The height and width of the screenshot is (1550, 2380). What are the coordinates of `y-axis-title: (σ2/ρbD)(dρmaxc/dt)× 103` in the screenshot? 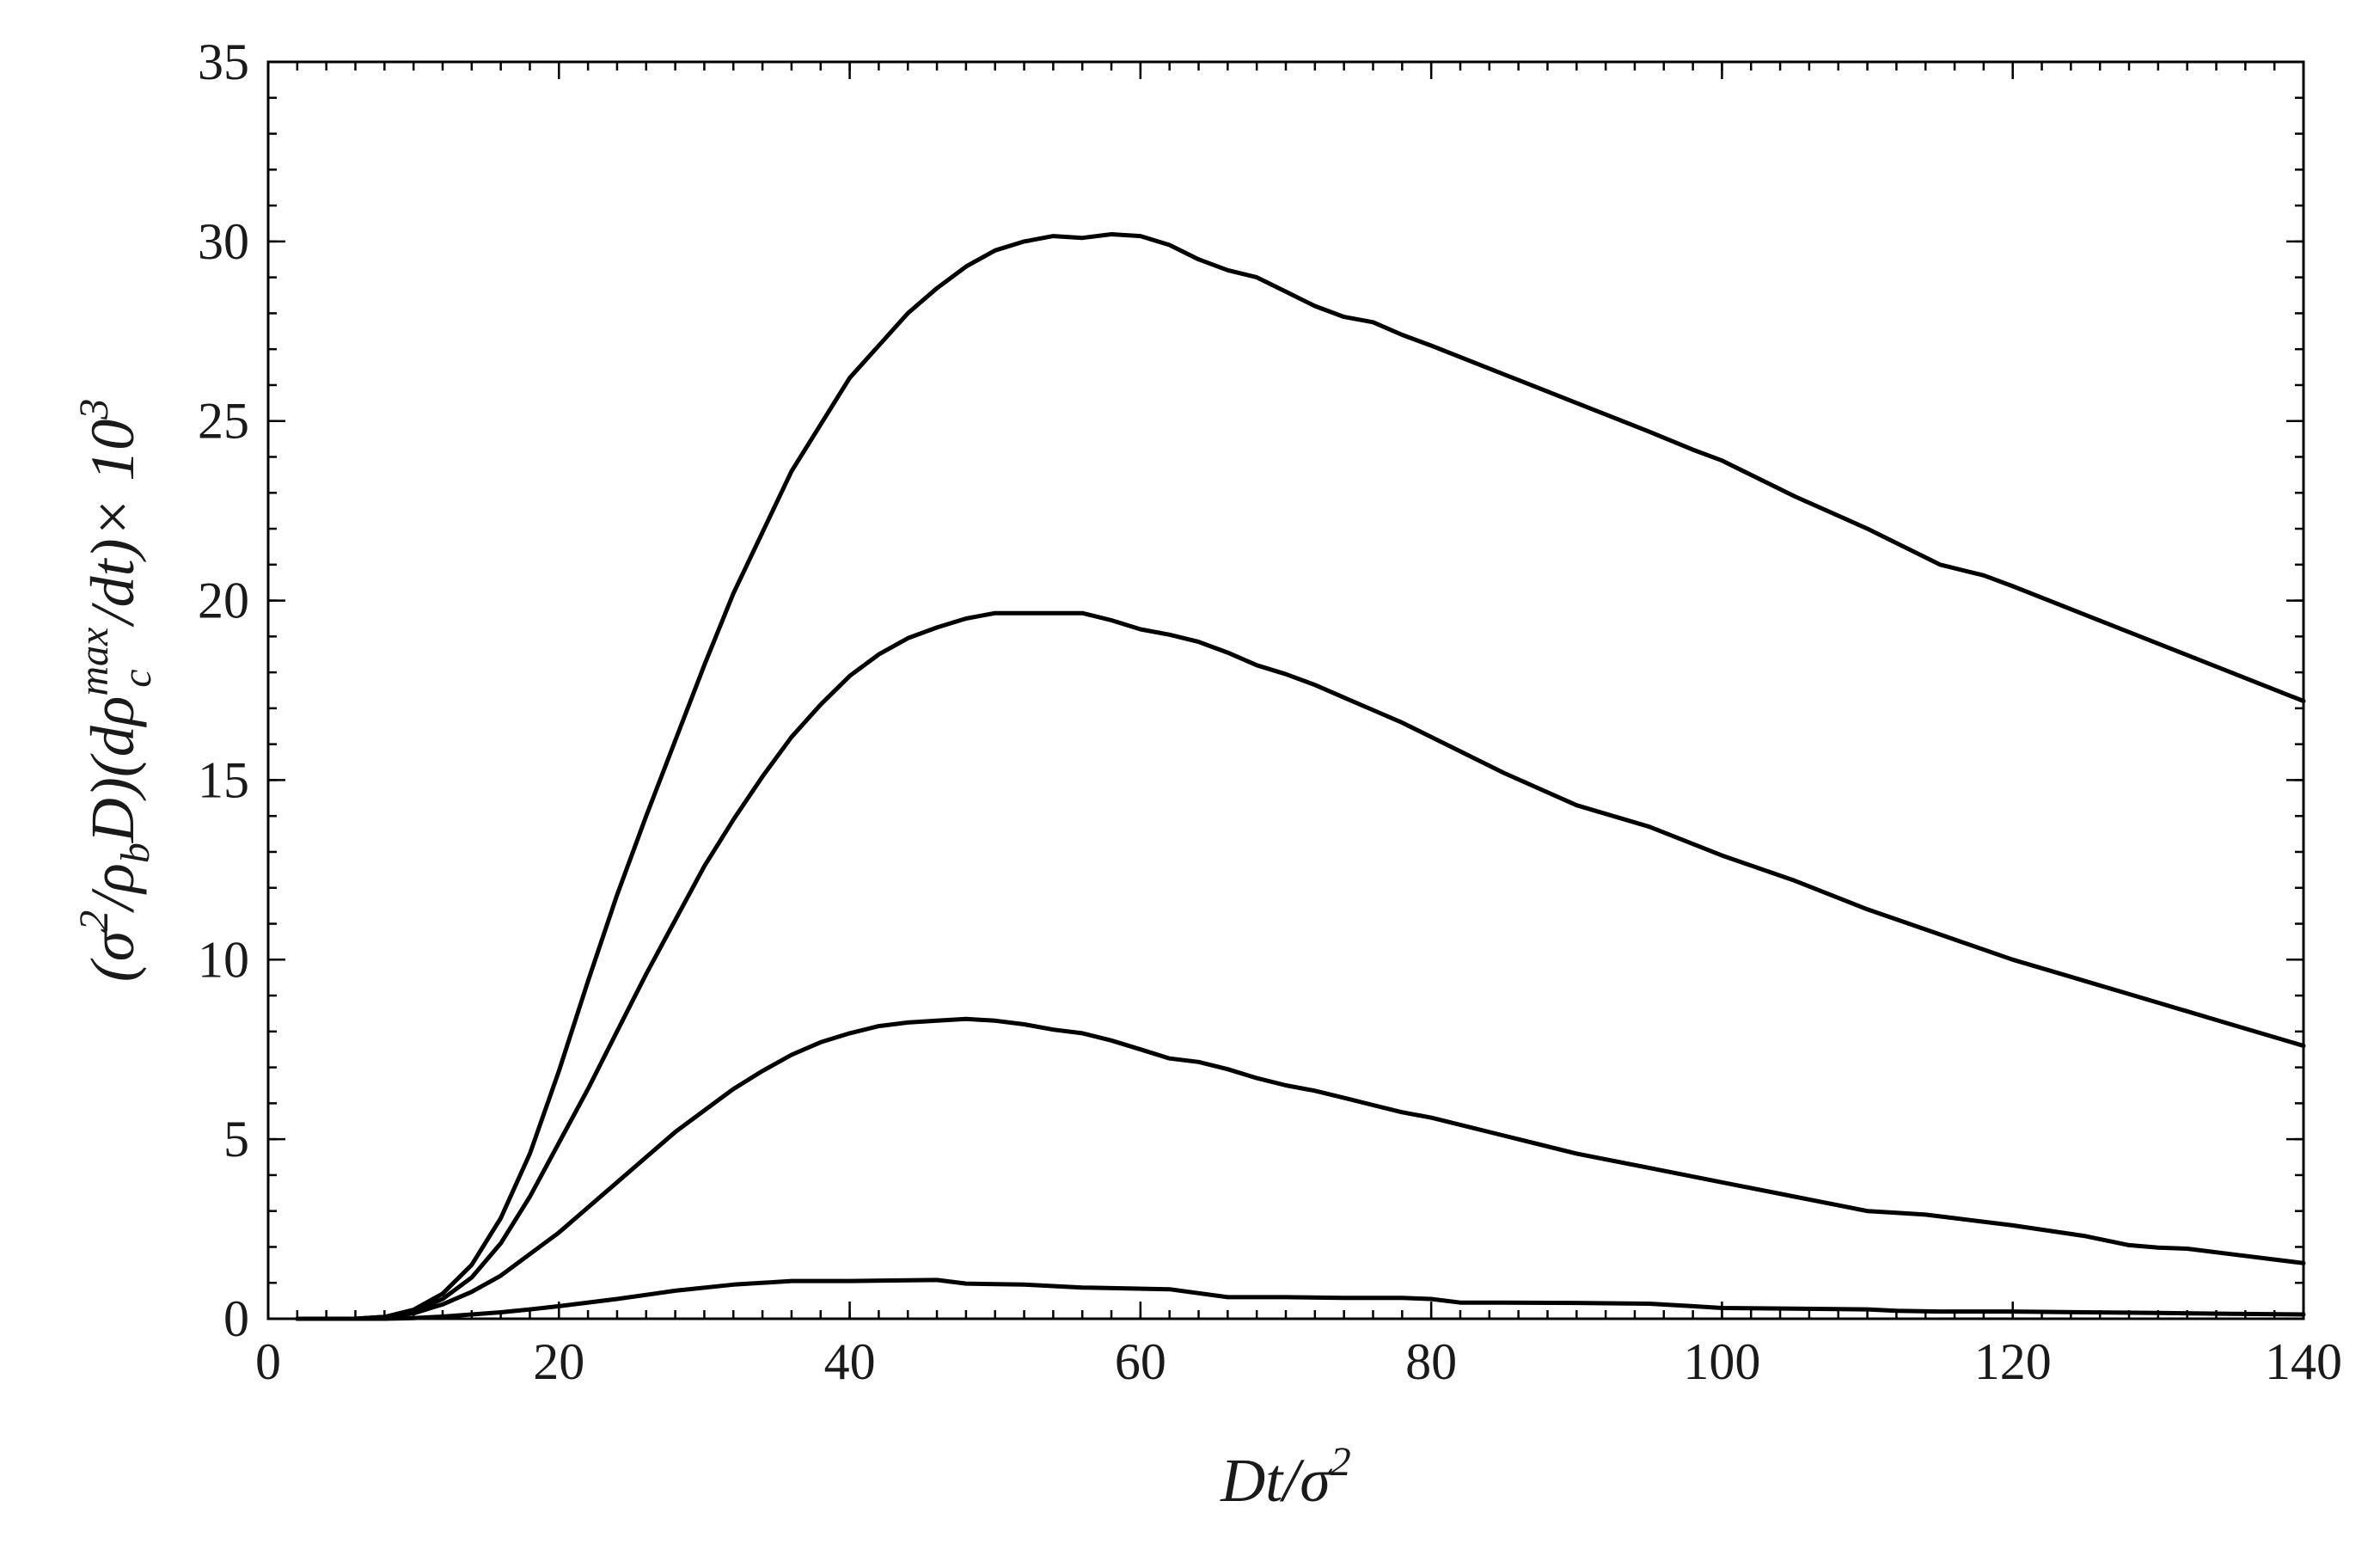 It's located at (115, 690).